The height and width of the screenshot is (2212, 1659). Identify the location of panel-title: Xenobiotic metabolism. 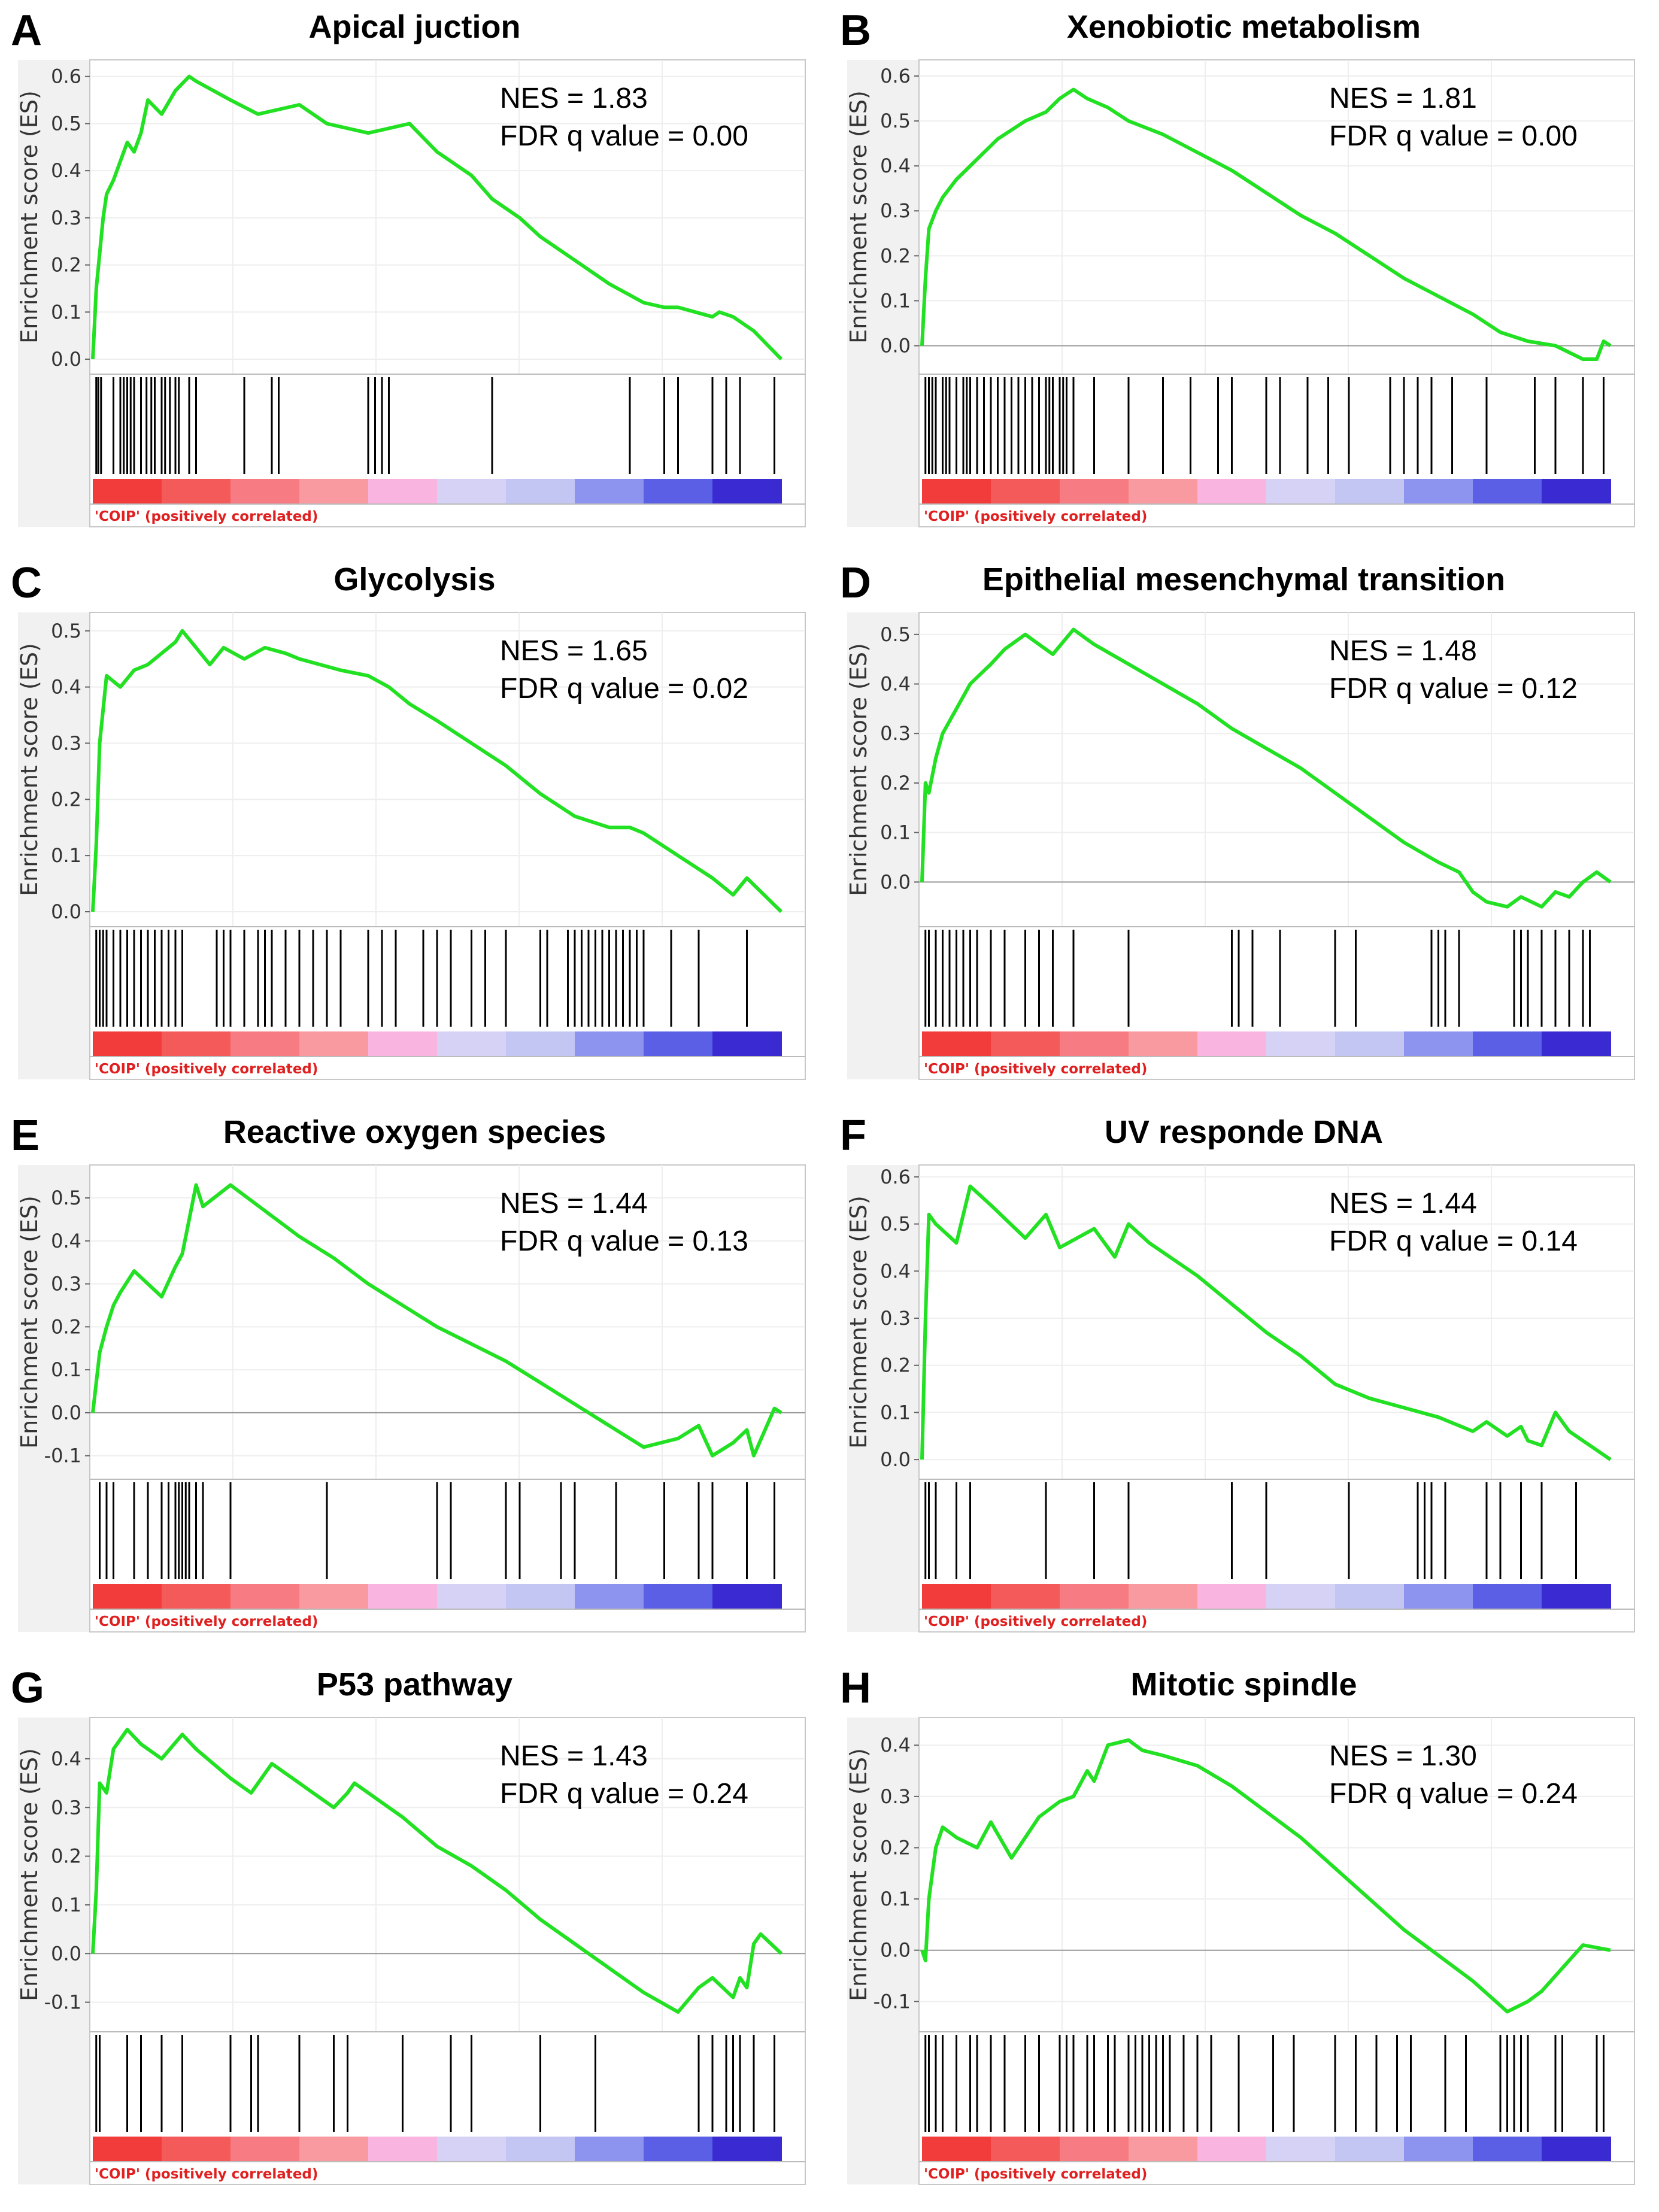
(1243, 27).